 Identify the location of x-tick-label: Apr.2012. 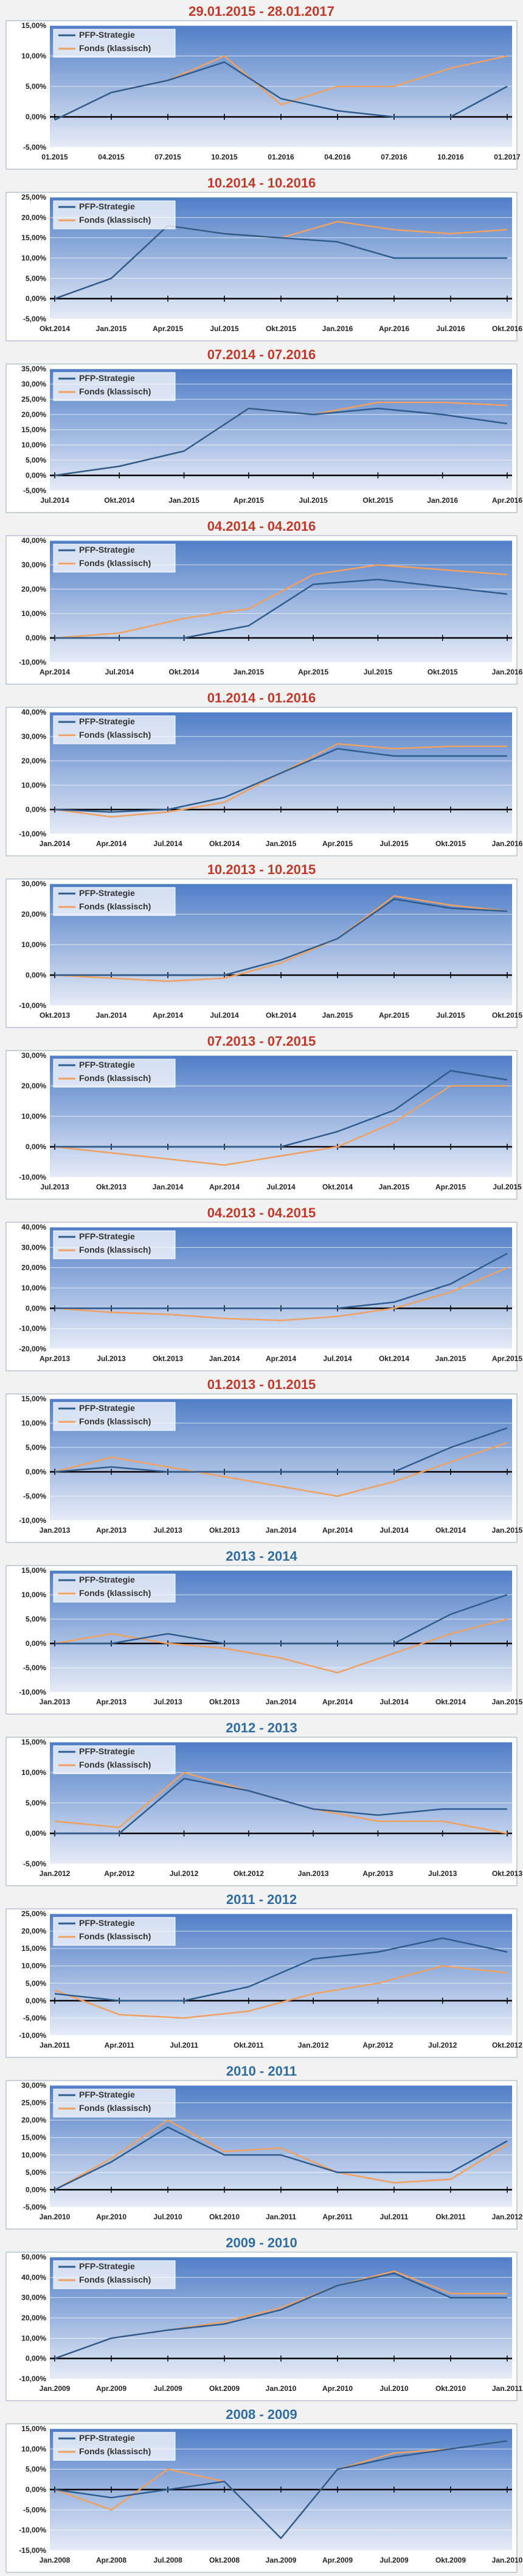
(378, 2045).